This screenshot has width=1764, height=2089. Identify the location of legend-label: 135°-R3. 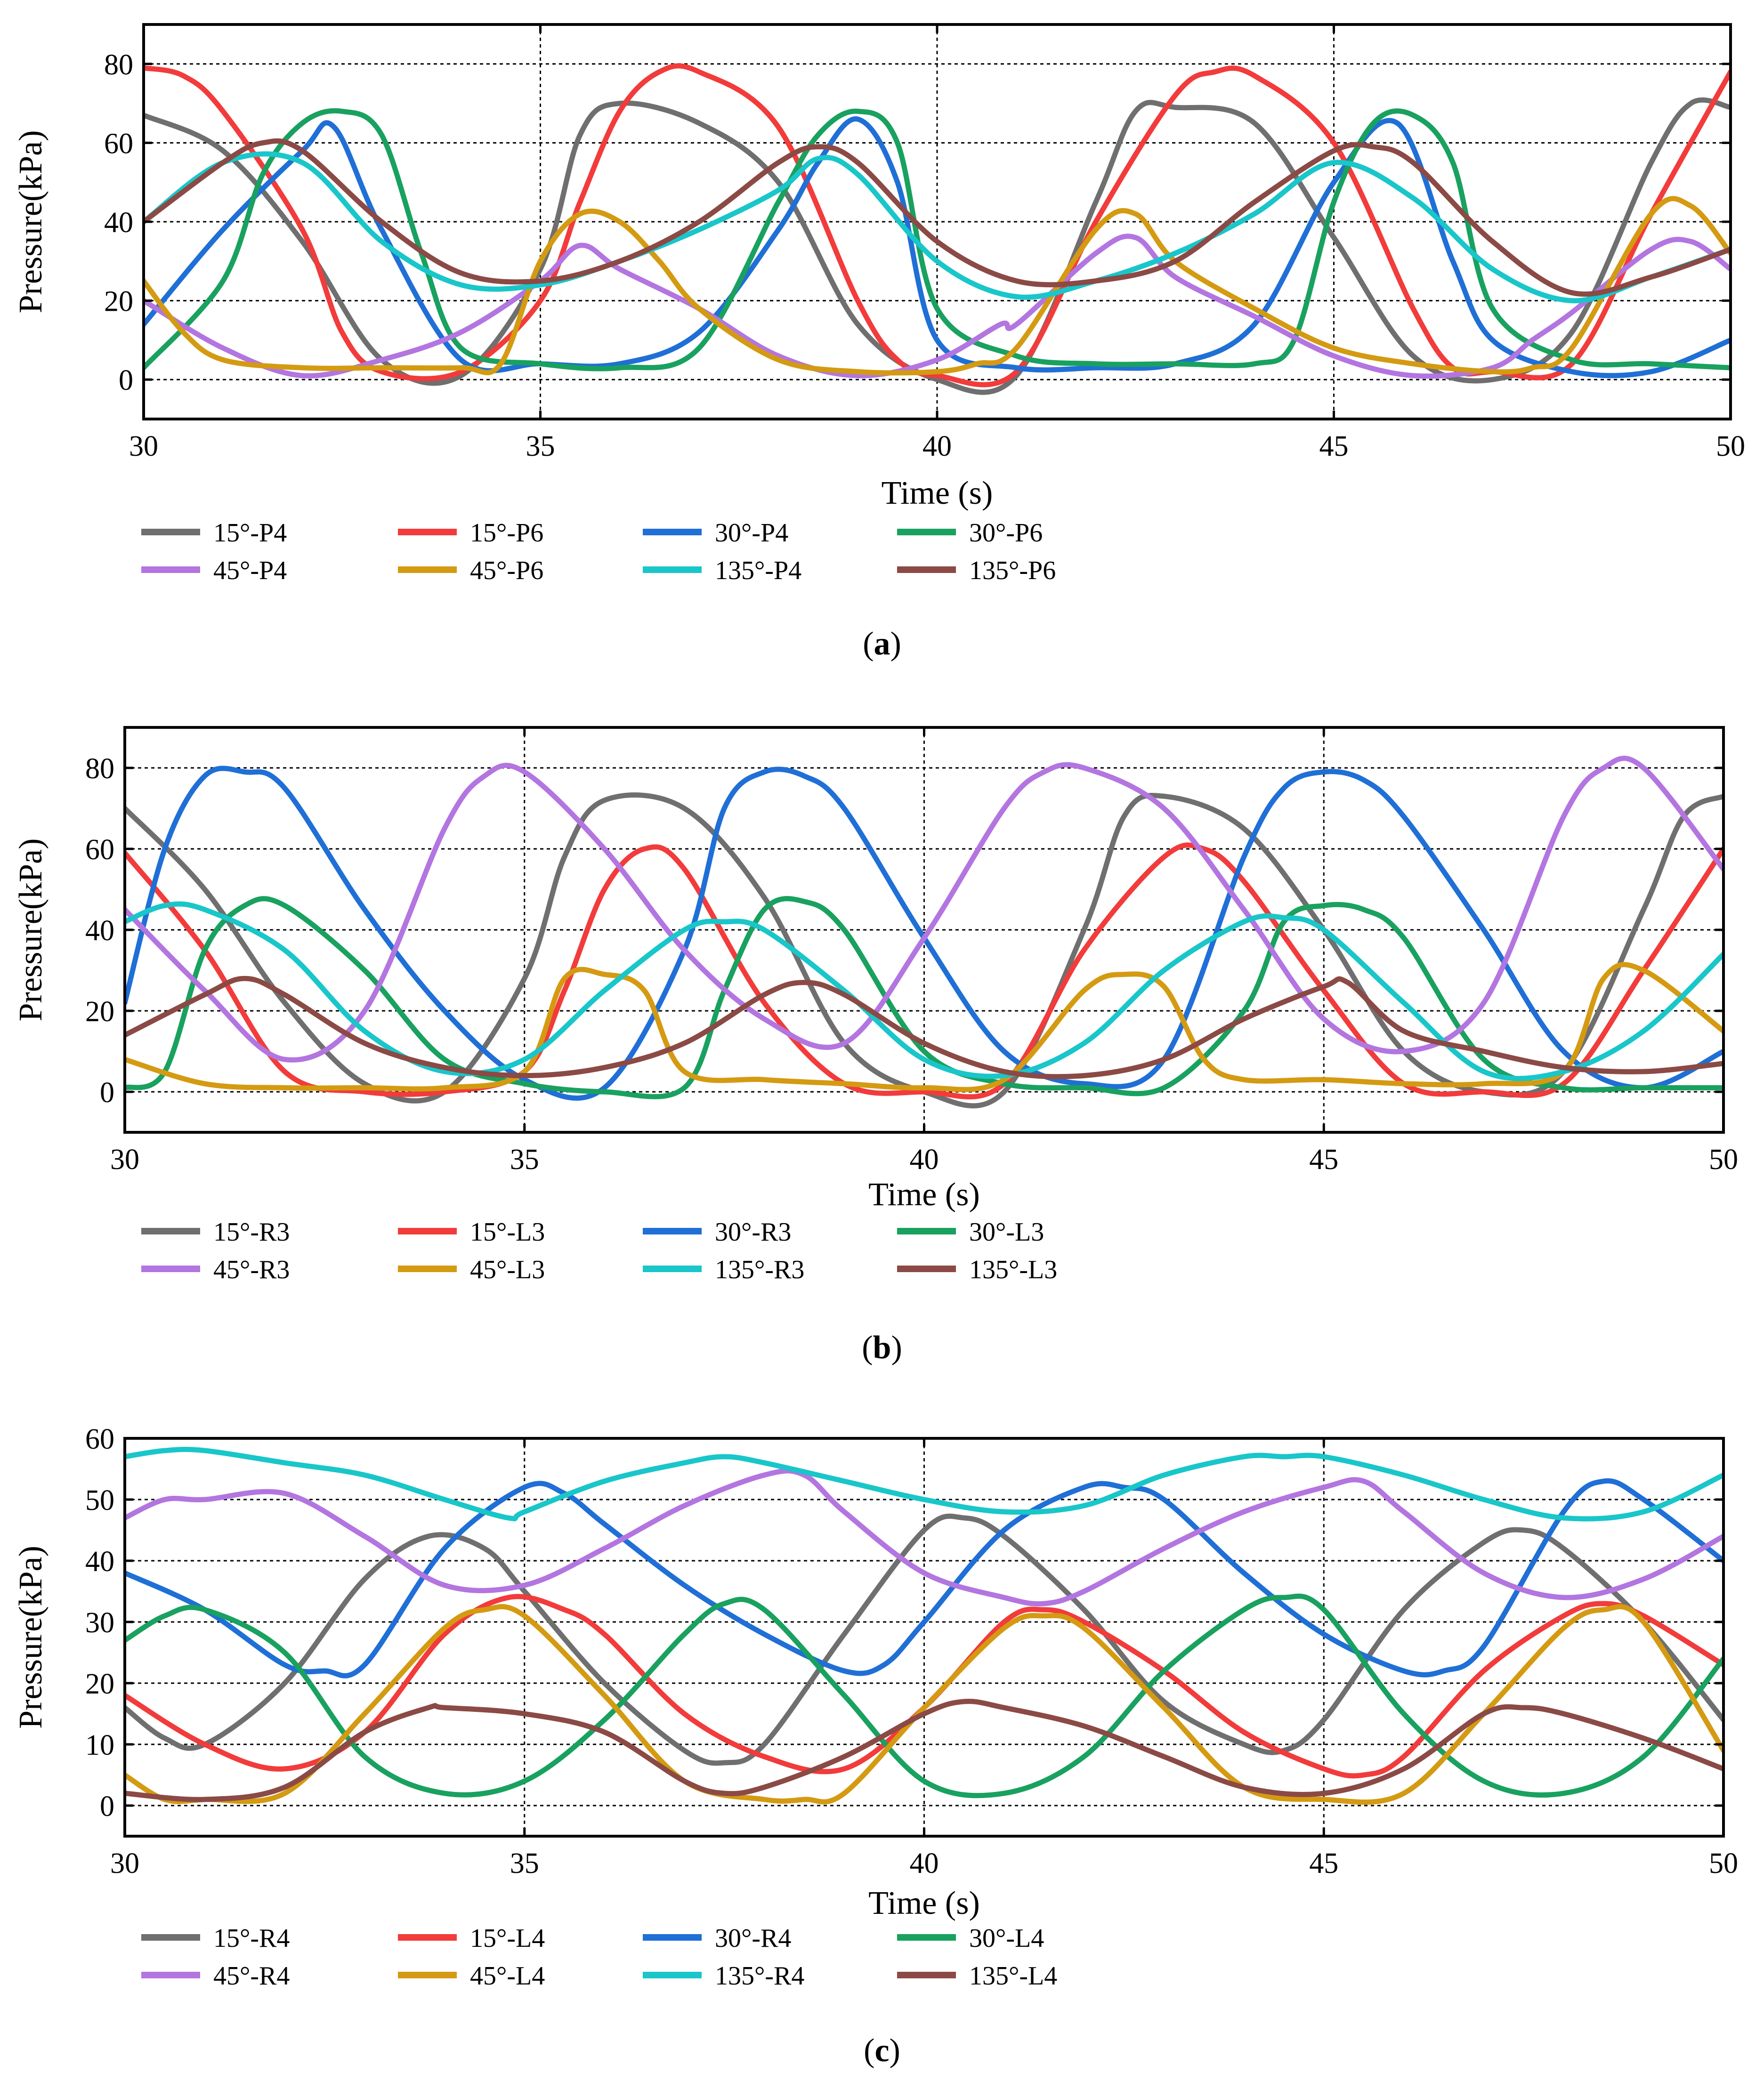
(759, 1269).